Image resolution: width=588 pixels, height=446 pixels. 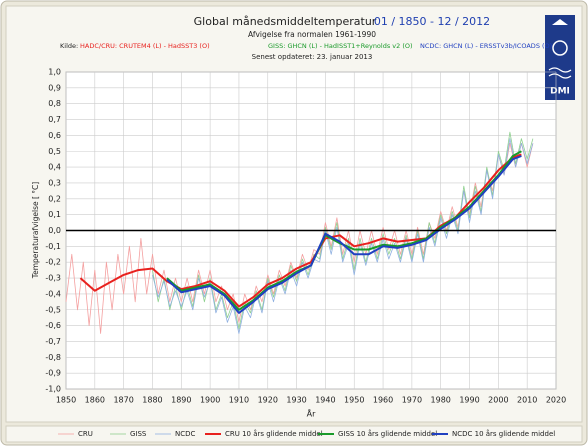 What do you see at coordinates (503, 433) in the screenshot?
I see `legend-label: NCDC 10 års glidende middel` at bounding box center [503, 433].